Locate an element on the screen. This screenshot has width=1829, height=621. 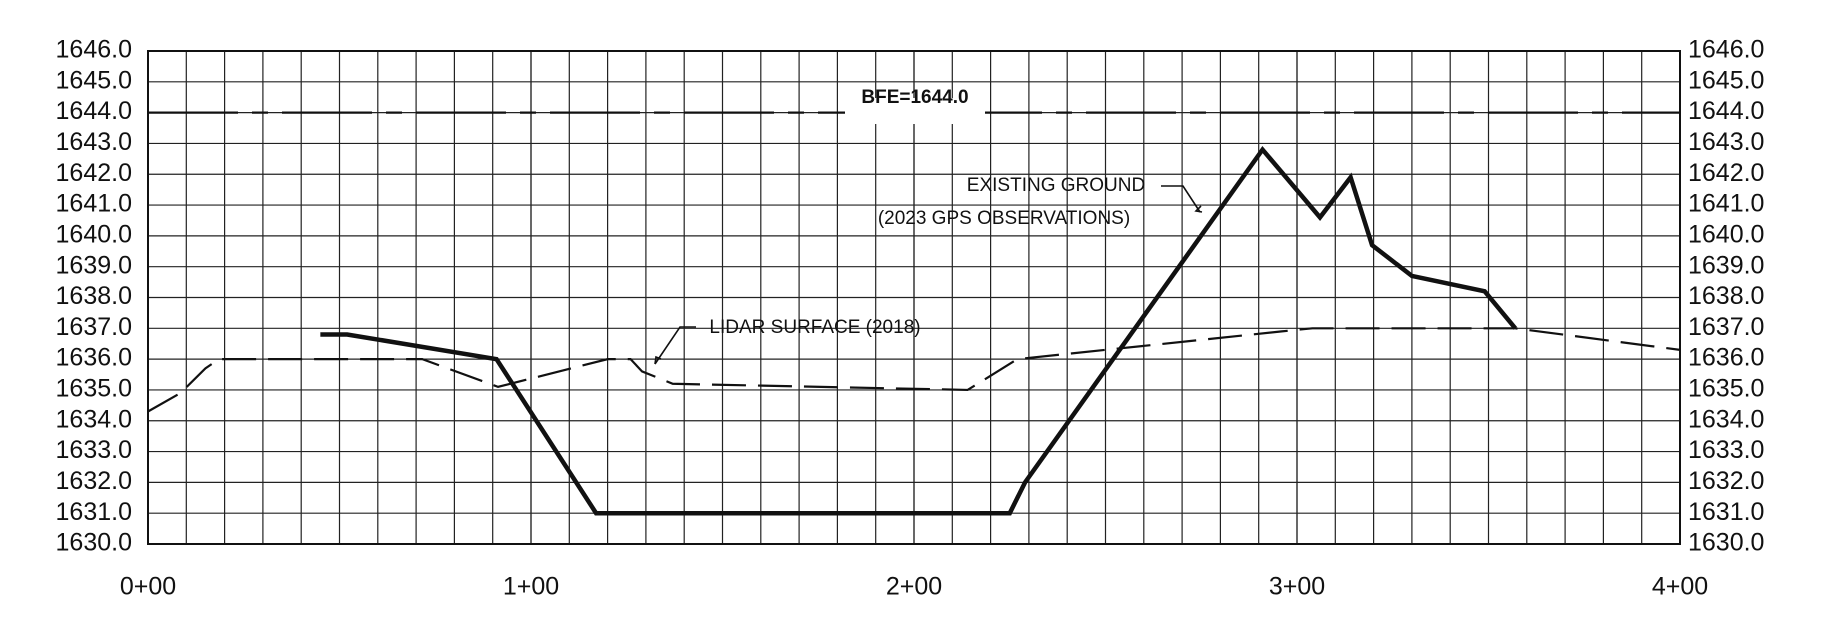
y-tick-label: 1639.0 is located at coordinates (94, 265).